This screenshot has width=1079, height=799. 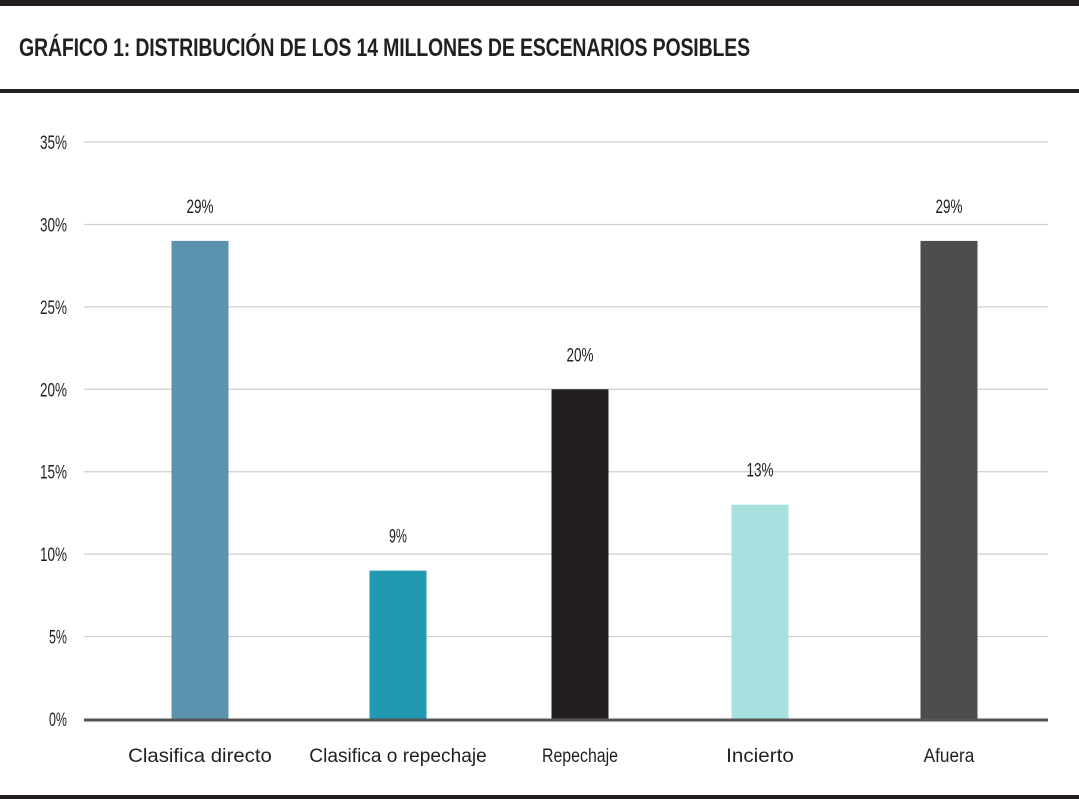 I want to click on top-rule, so click(x=539, y=3).